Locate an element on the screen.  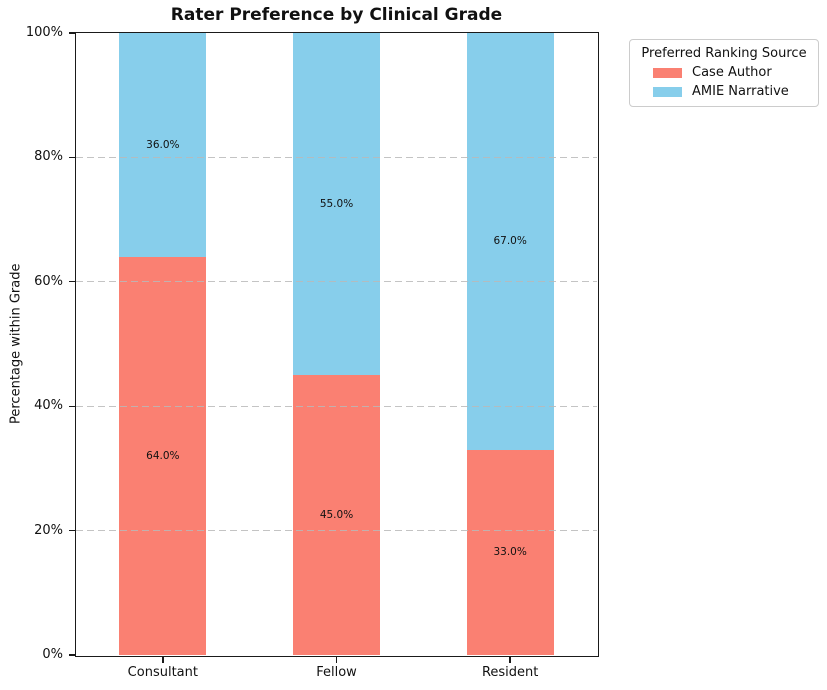
bar-segment-fellow-amie-narrative is located at coordinates (336, 204).